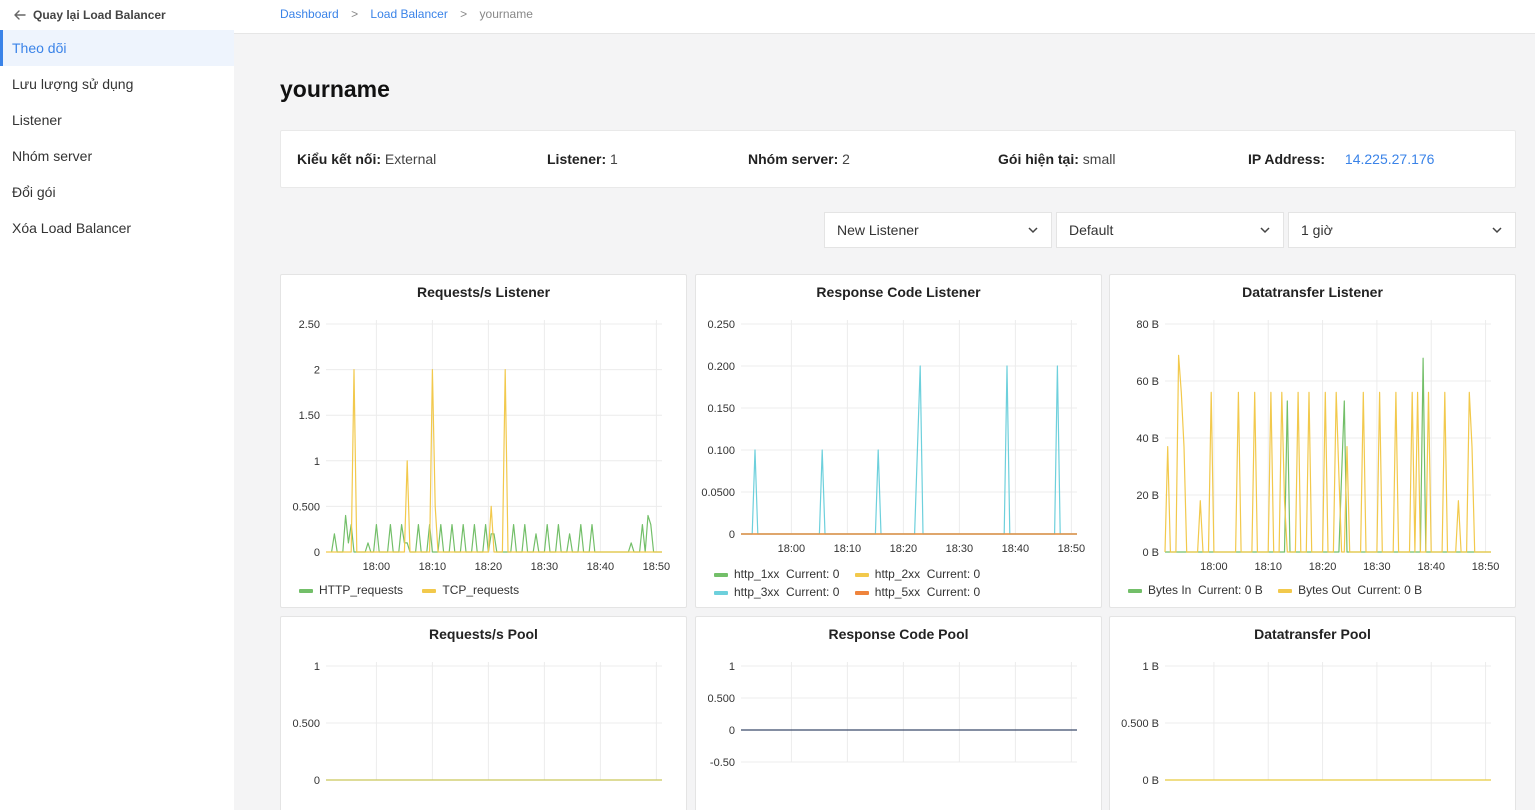 Image resolution: width=1535 pixels, height=810 pixels. I want to click on breadcrumb-load-balancer: Load Balancer, so click(409, 14).